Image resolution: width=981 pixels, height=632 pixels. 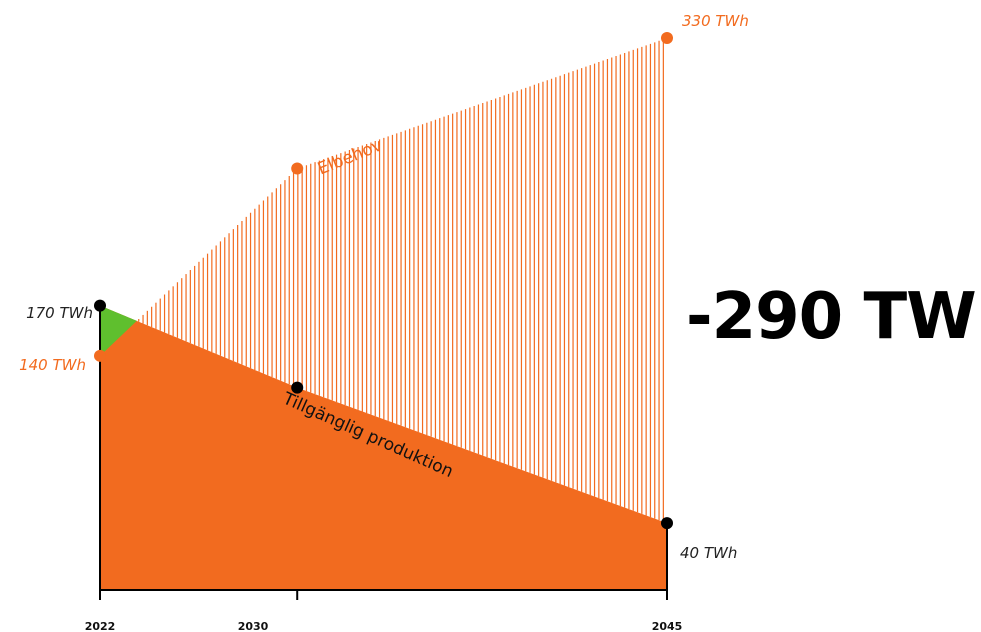 What do you see at coordinates (100, 305) in the screenshot?
I see `supply-point-2022` at bounding box center [100, 305].